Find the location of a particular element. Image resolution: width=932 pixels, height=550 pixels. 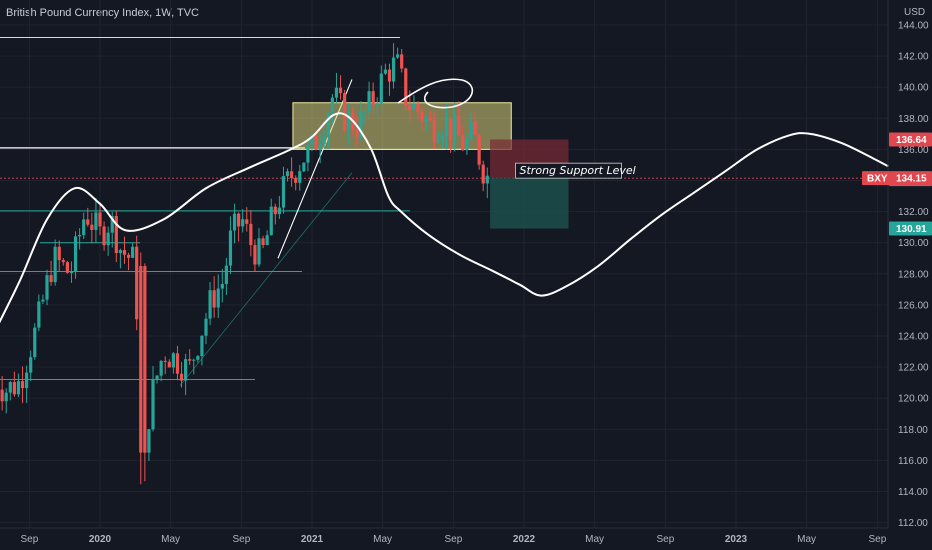

price-tick-label: 126.00 is located at coordinates (913, 305).